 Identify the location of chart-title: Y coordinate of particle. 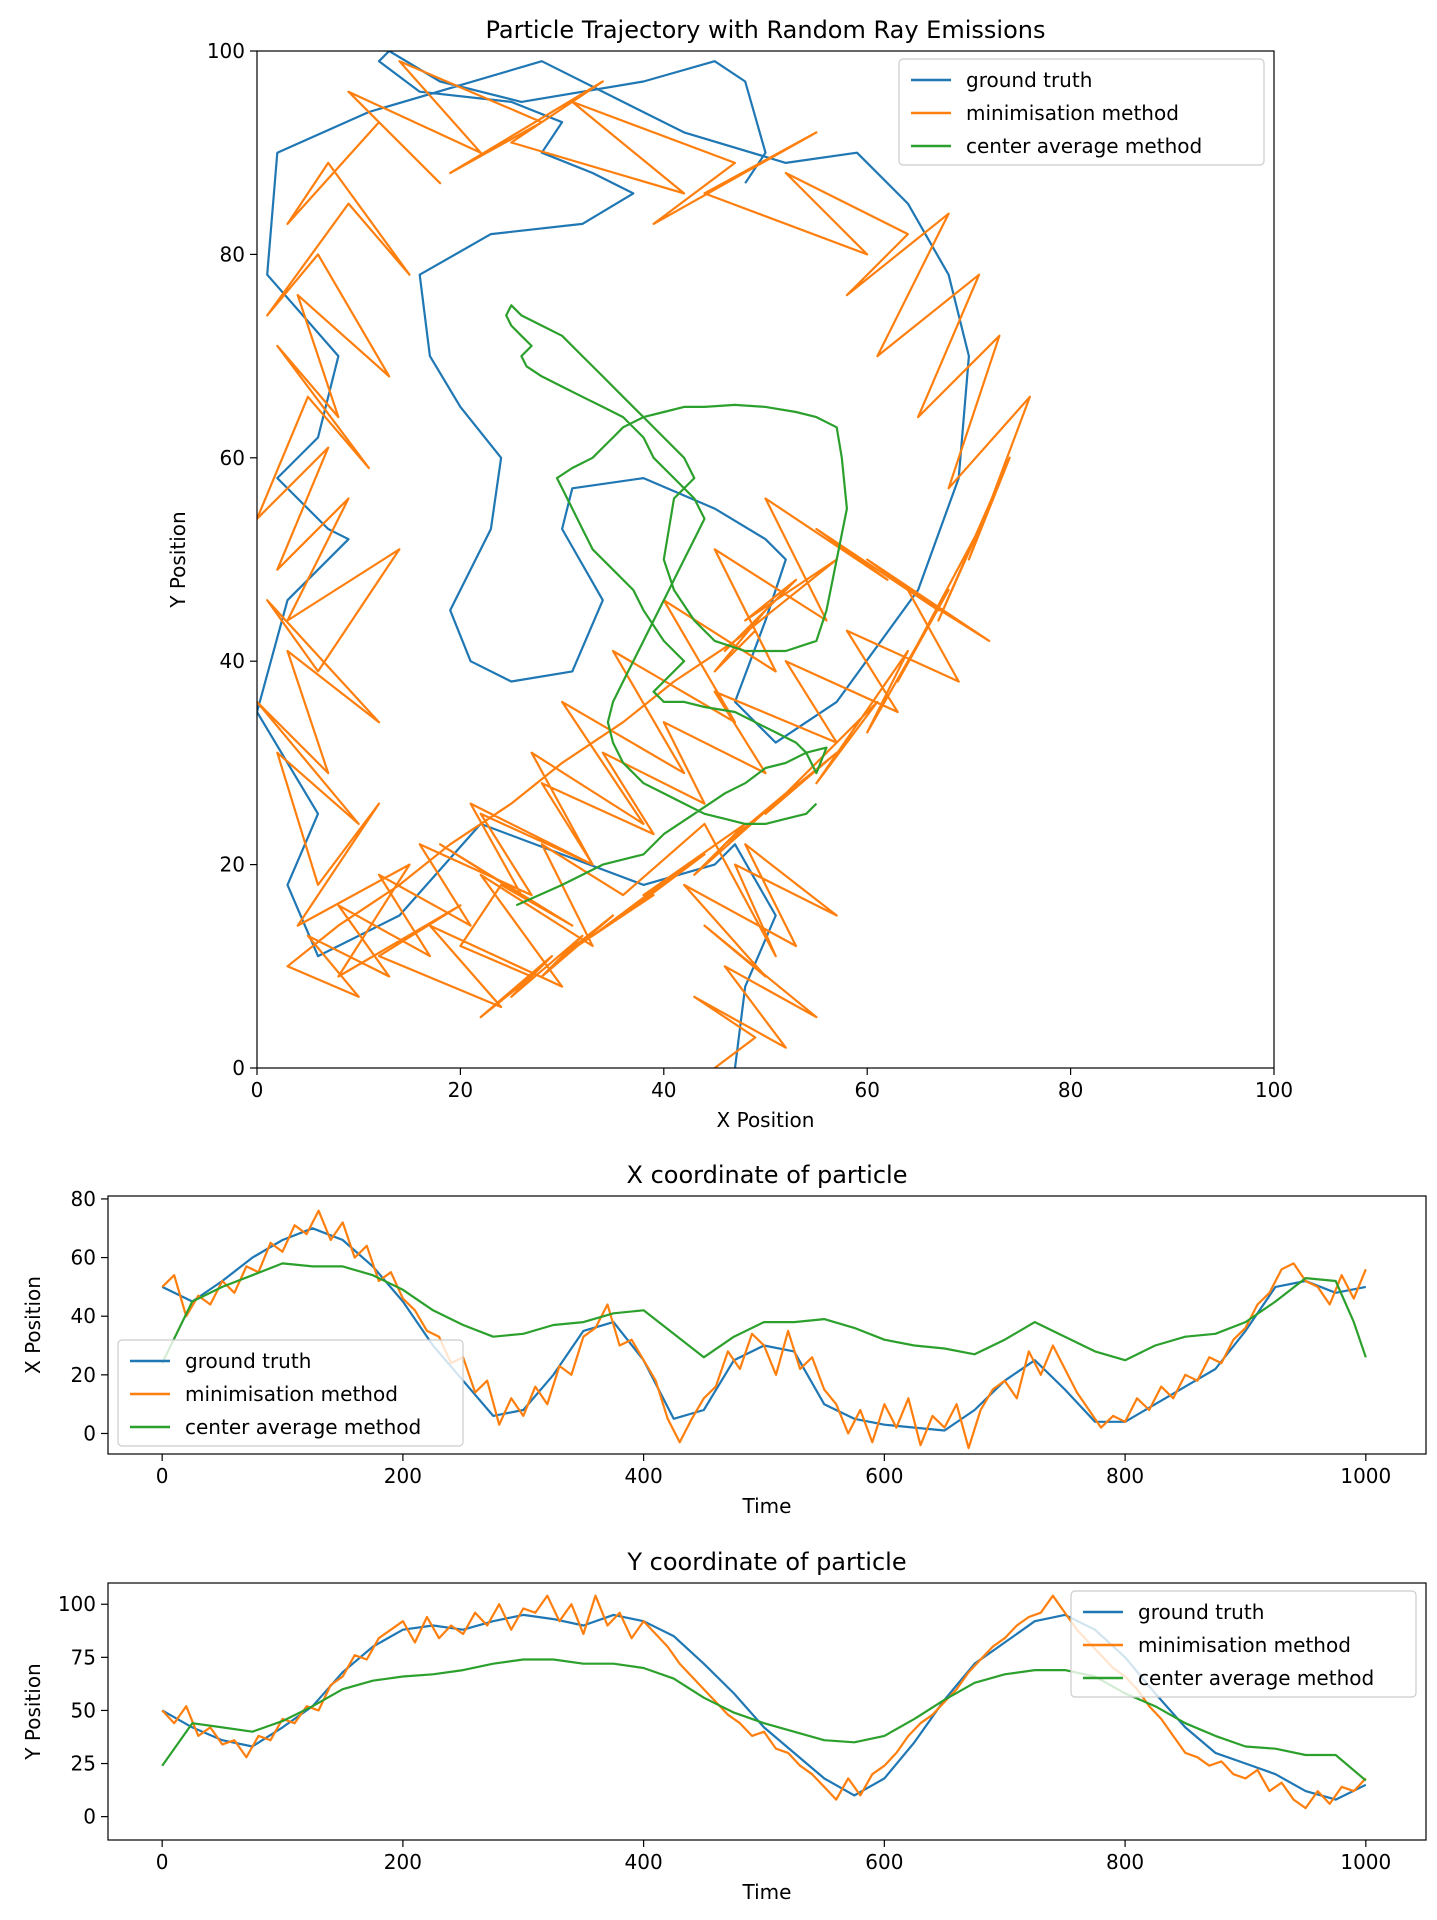
(766, 1562).